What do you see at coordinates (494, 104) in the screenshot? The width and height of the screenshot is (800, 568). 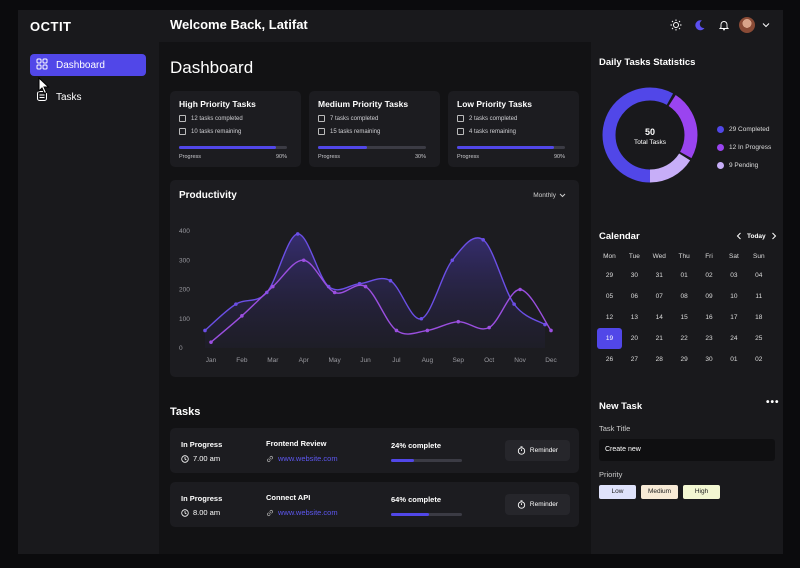 I see `priority-card-title: Low Priority Tasks` at bounding box center [494, 104].